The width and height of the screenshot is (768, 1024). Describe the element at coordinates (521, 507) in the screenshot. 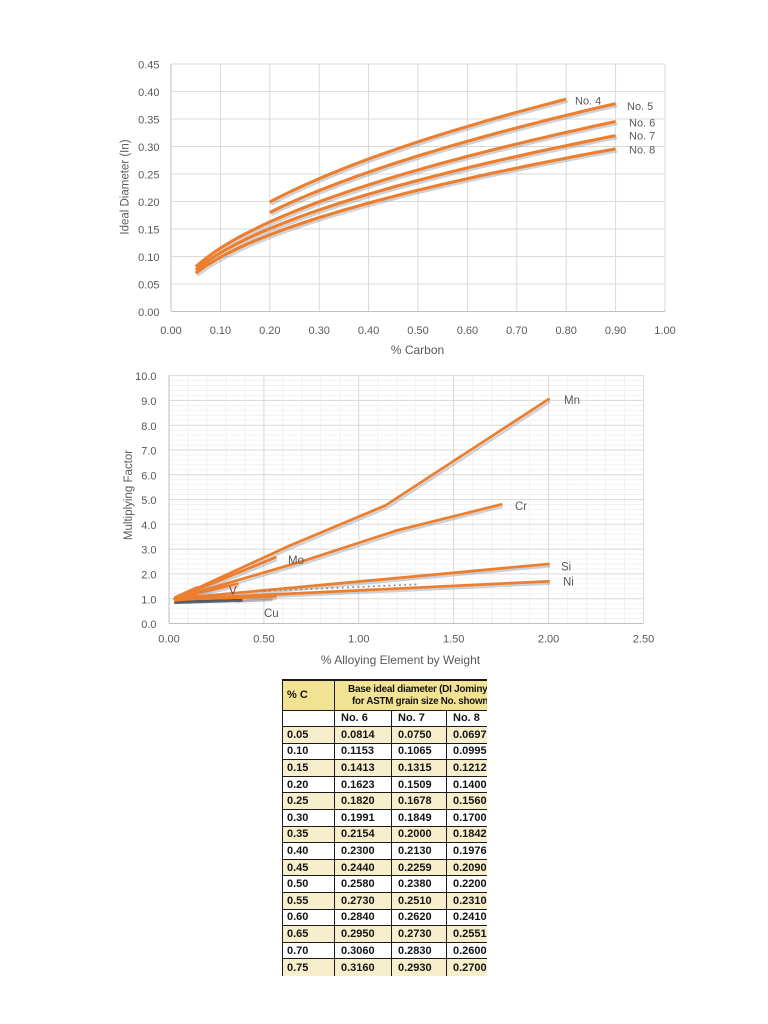

I see `svg-text: Cr` at that location.